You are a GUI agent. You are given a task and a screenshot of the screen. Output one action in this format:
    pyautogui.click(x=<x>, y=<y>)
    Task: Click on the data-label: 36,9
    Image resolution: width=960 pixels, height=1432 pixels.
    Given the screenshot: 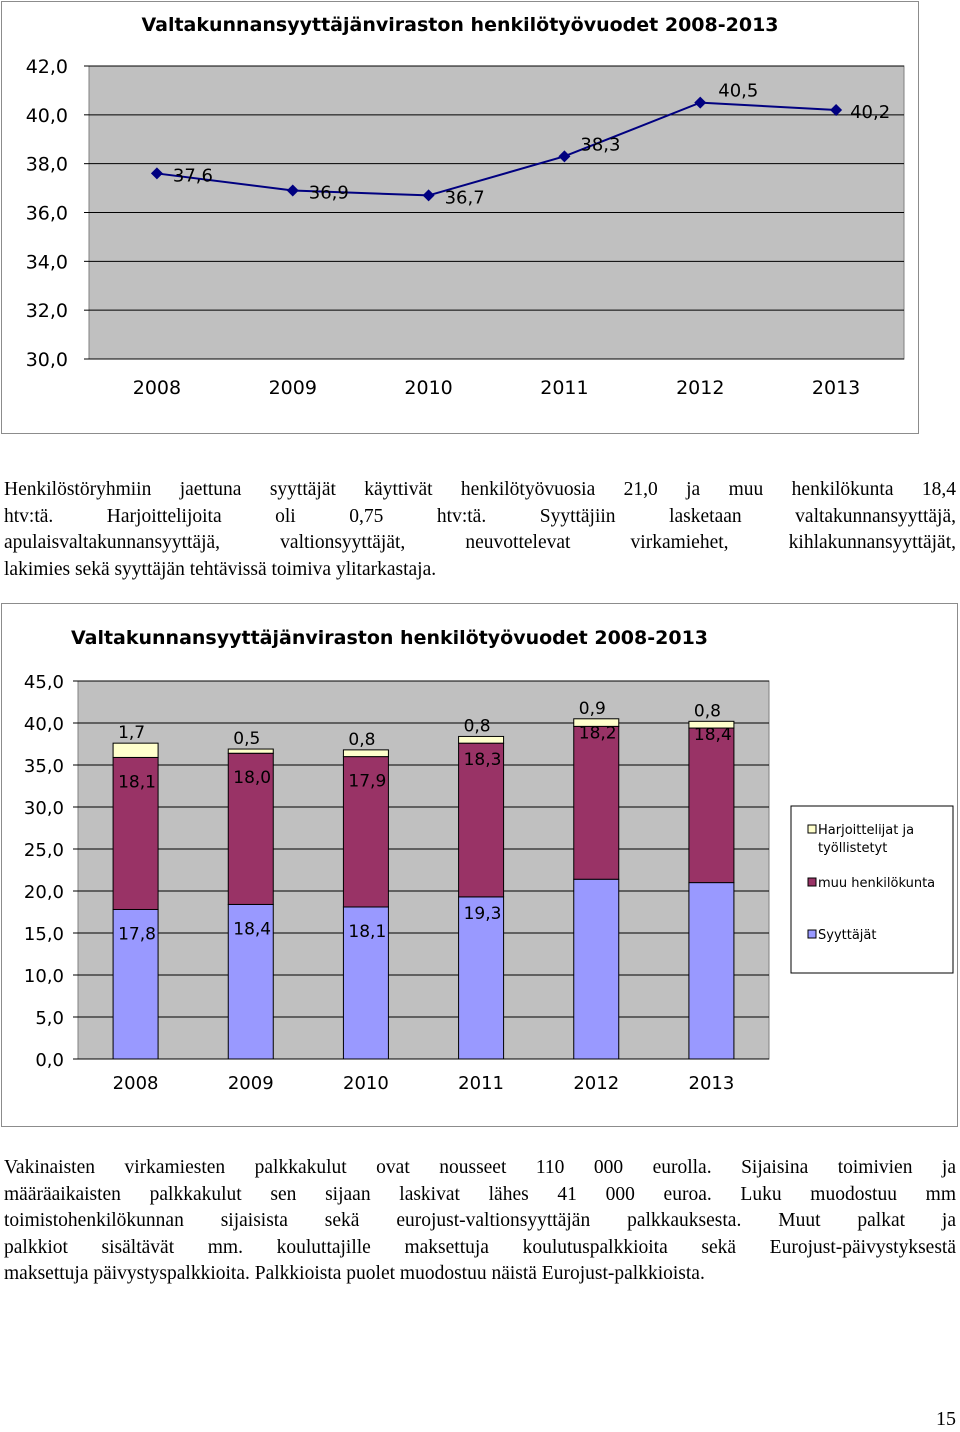 What is the action you would take?
    pyautogui.click(x=329, y=193)
    